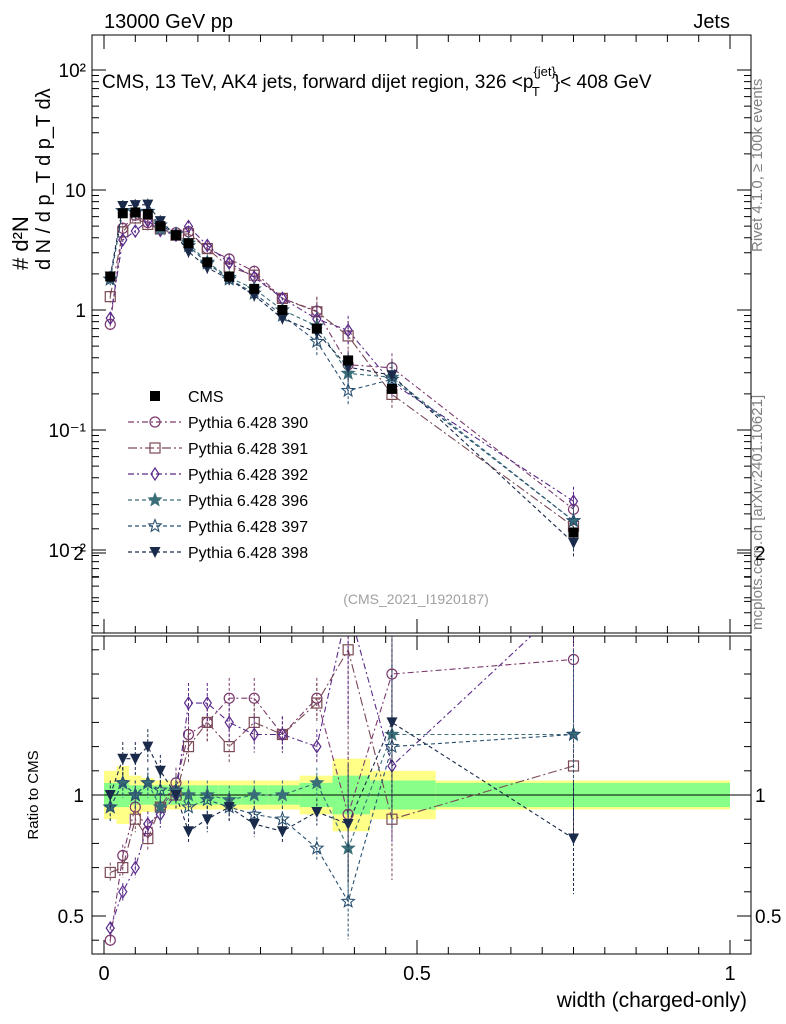 The image size is (786, 1024). Describe the element at coordinates (187, 397) in the screenshot. I see `legend-entry-cms: CMS` at that location.